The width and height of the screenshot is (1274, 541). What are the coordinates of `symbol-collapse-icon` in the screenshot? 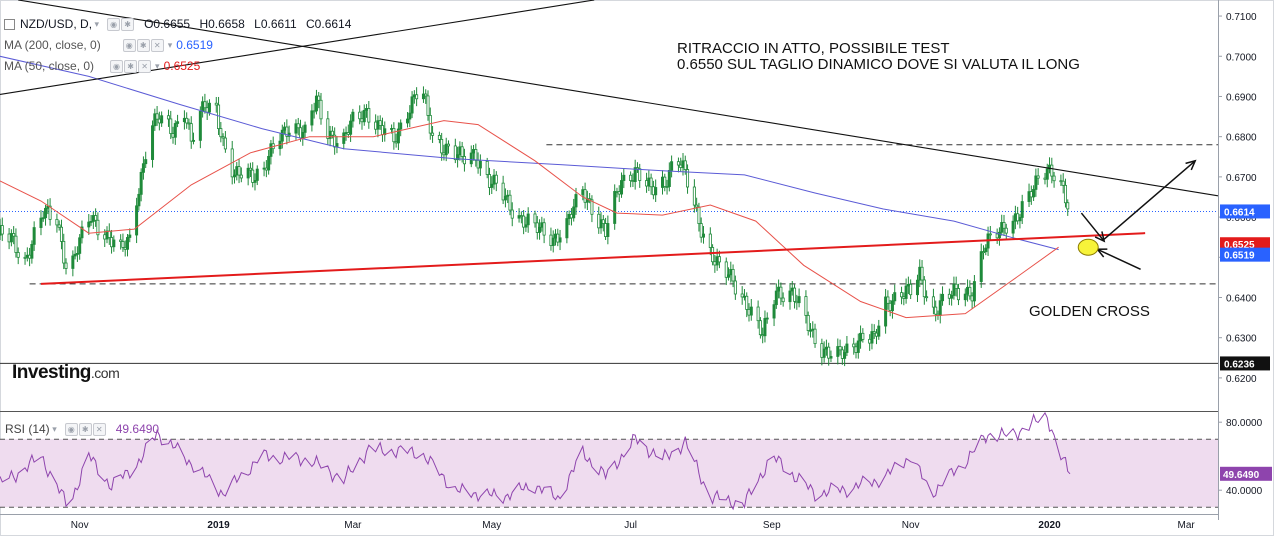 It's located at (9, 24).